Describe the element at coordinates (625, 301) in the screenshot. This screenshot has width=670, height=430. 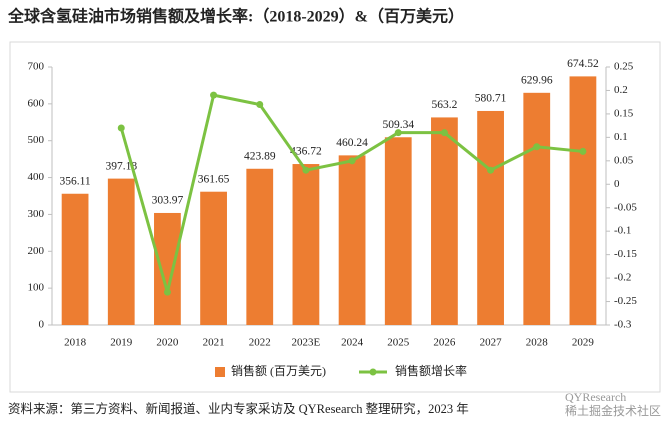
I see `y2-tick-label: -0.25` at that location.